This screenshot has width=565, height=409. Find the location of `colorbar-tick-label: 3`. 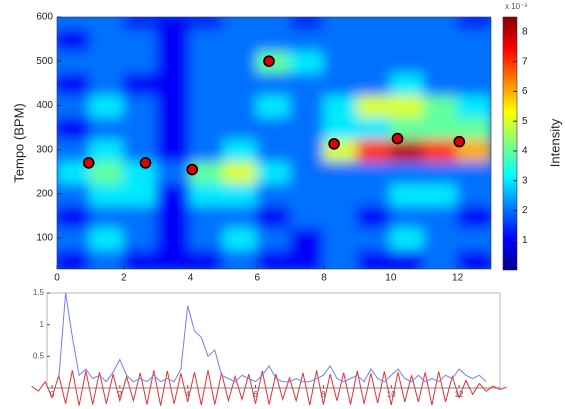

colorbar-tick-label: 3 is located at coordinates (525, 180).